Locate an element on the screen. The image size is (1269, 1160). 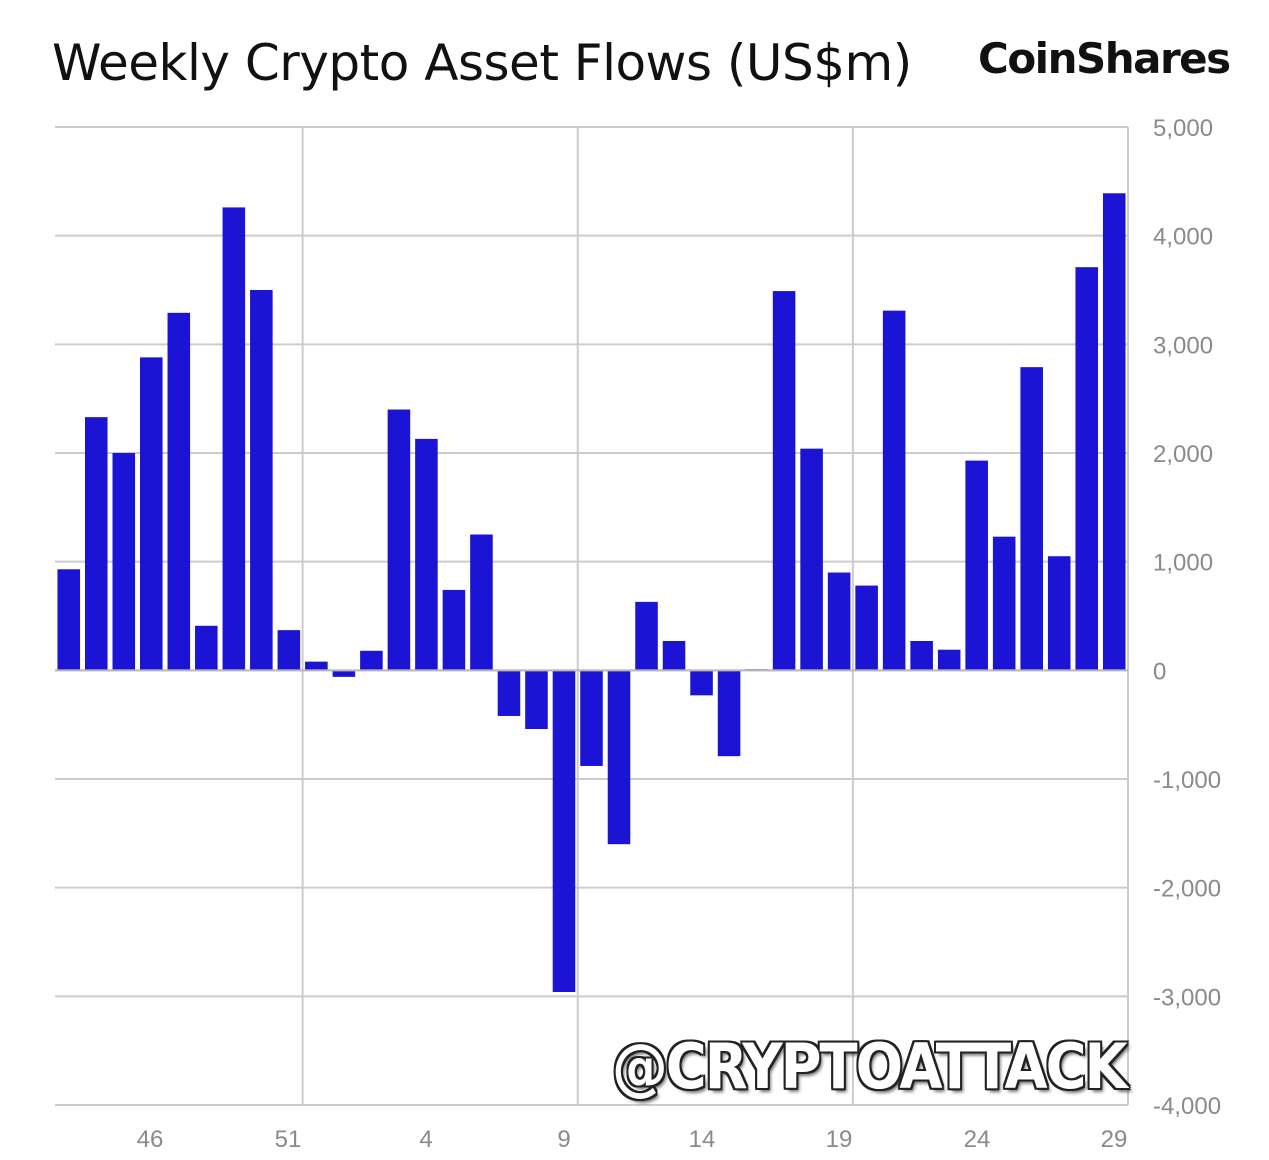
x-tick-label: 51 is located at coordinates (288, 1139).